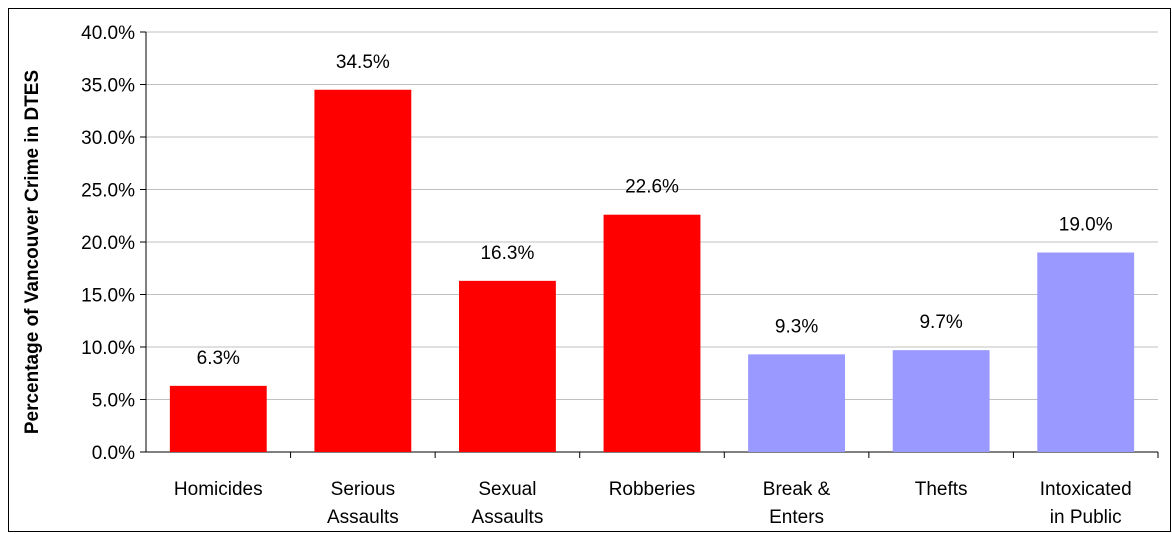 The width and height of the screenshot is (1172, 534). I want to click on y-tick-label: 40.0%, so click(108, 33).